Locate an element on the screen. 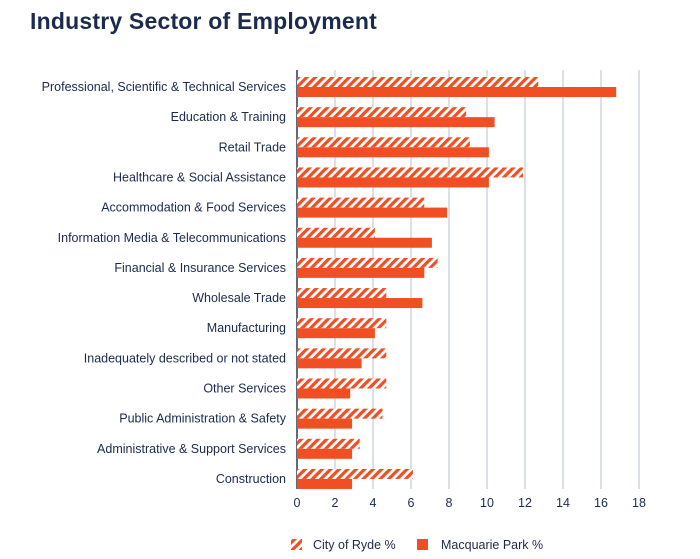 The image size is (700, 559). x-tick-label: 0 is located at coordinates (297, 503).